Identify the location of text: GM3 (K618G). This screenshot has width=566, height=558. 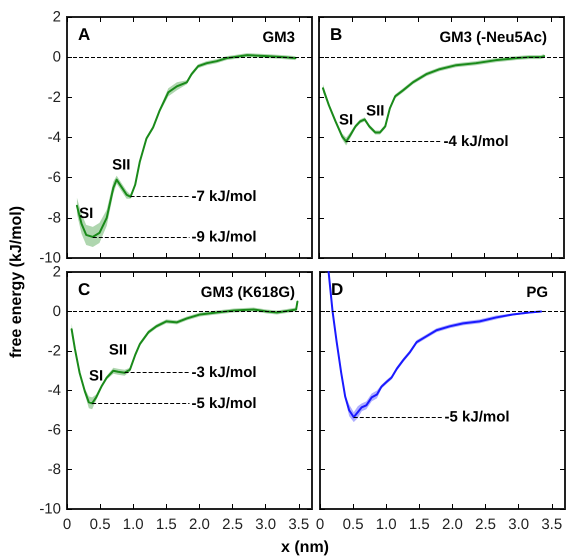
(248, 292).